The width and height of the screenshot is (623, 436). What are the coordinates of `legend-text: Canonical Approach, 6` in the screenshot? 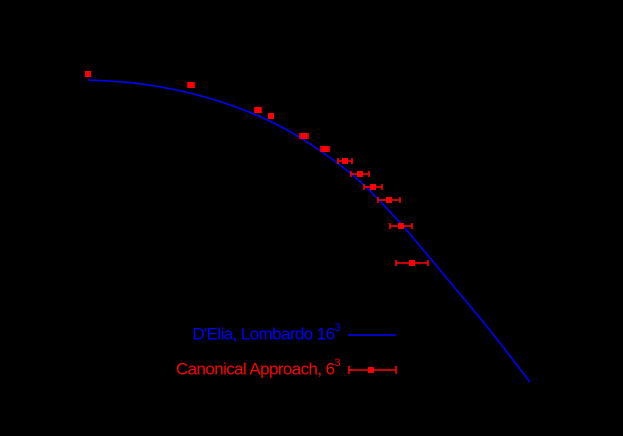 It's located at (255, 369).